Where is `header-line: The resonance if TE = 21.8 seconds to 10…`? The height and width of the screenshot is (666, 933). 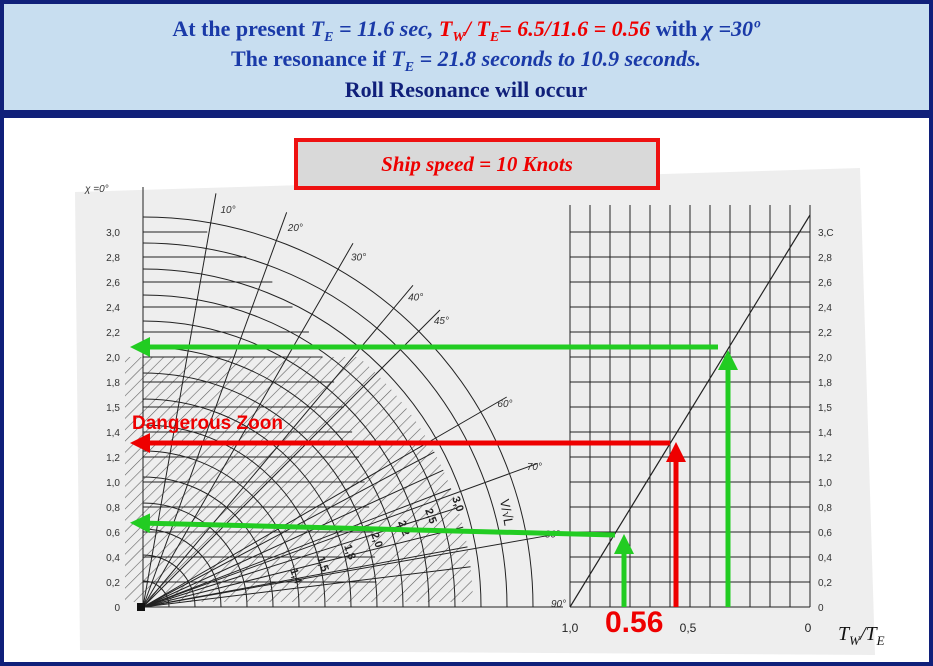 header-line: The resonance if TE = 21.8 seconds to 10… is located at coordinates (466, 60).